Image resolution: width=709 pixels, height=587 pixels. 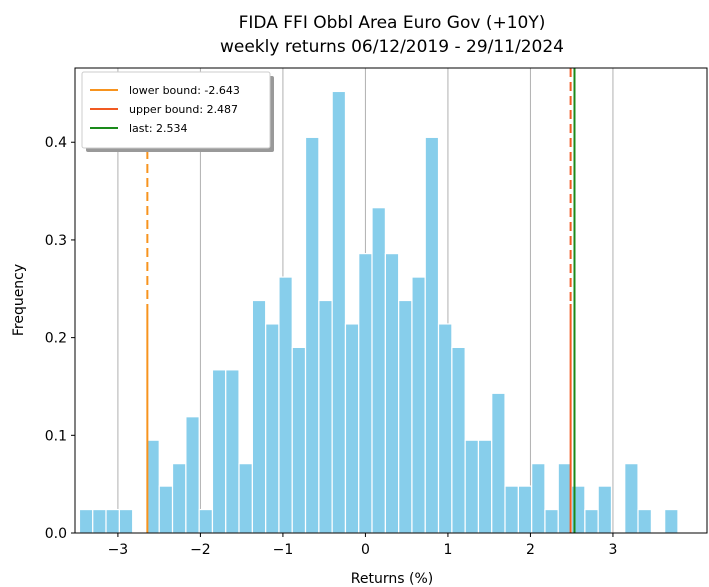 I want to click on y-tick-label: 0.1, so click(x=56, y=436).